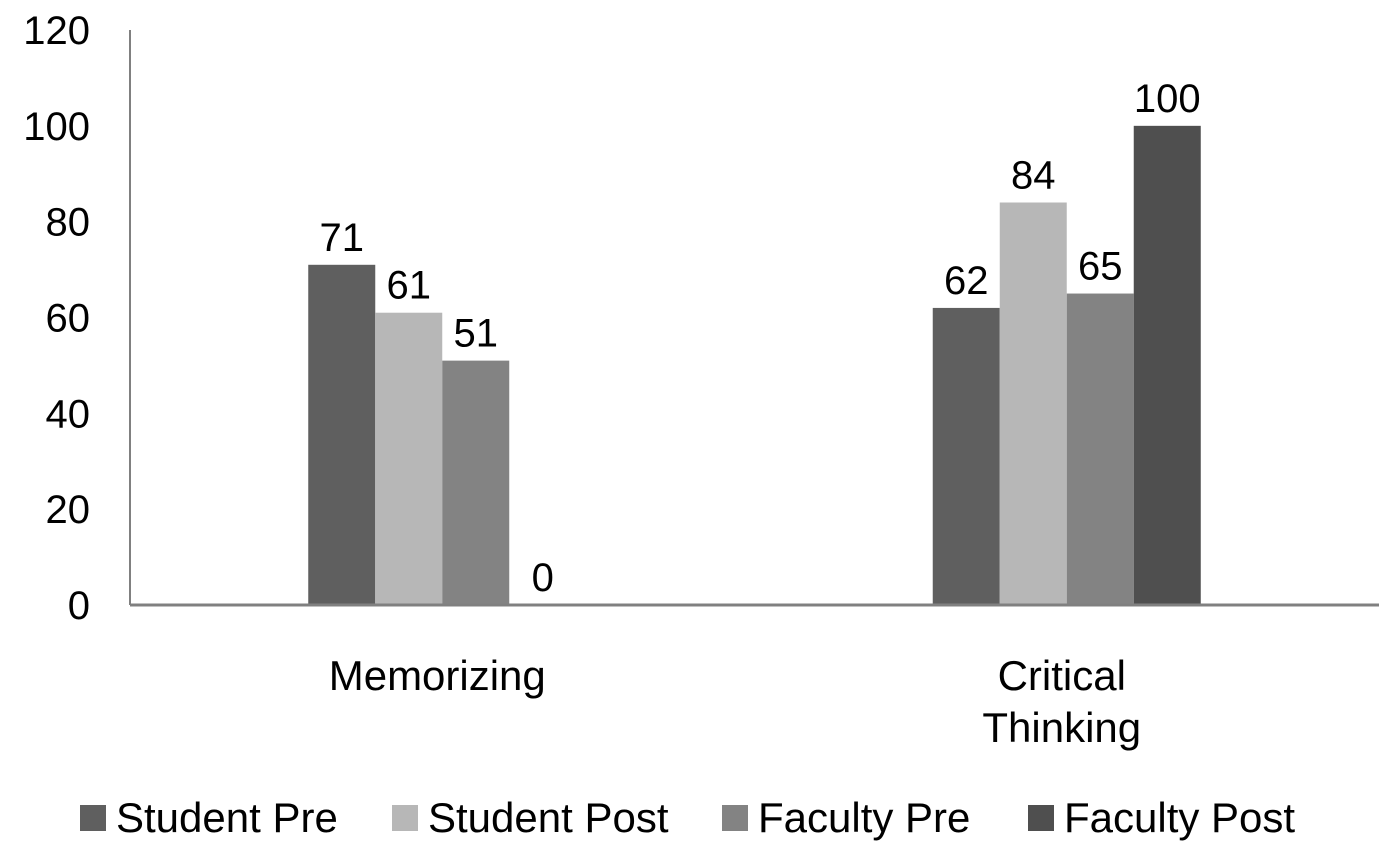 The height and width of the screenshot is (846, 1379). I want to click on data-label: 51, so click(476, 334).